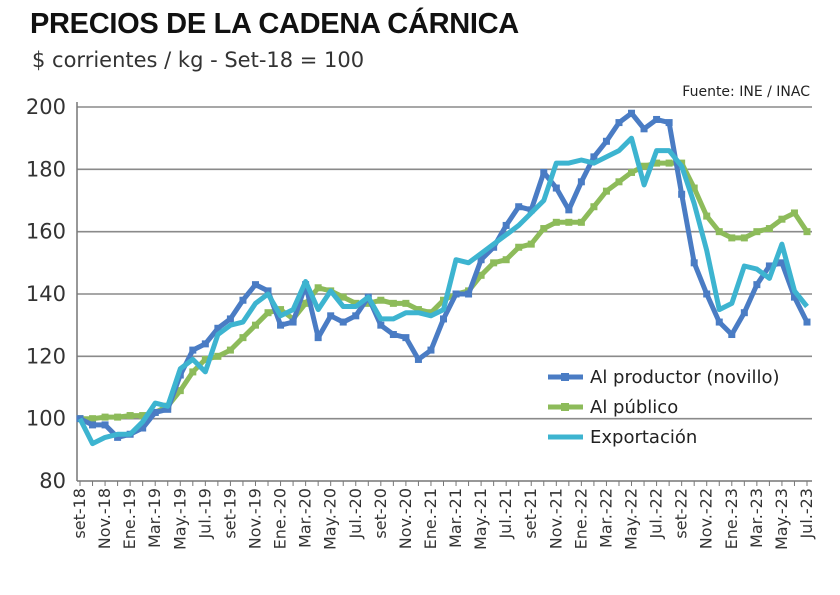 The image size is (840, 595). I want to click on legend-label: Al productor (novillo), so click(685, 377).